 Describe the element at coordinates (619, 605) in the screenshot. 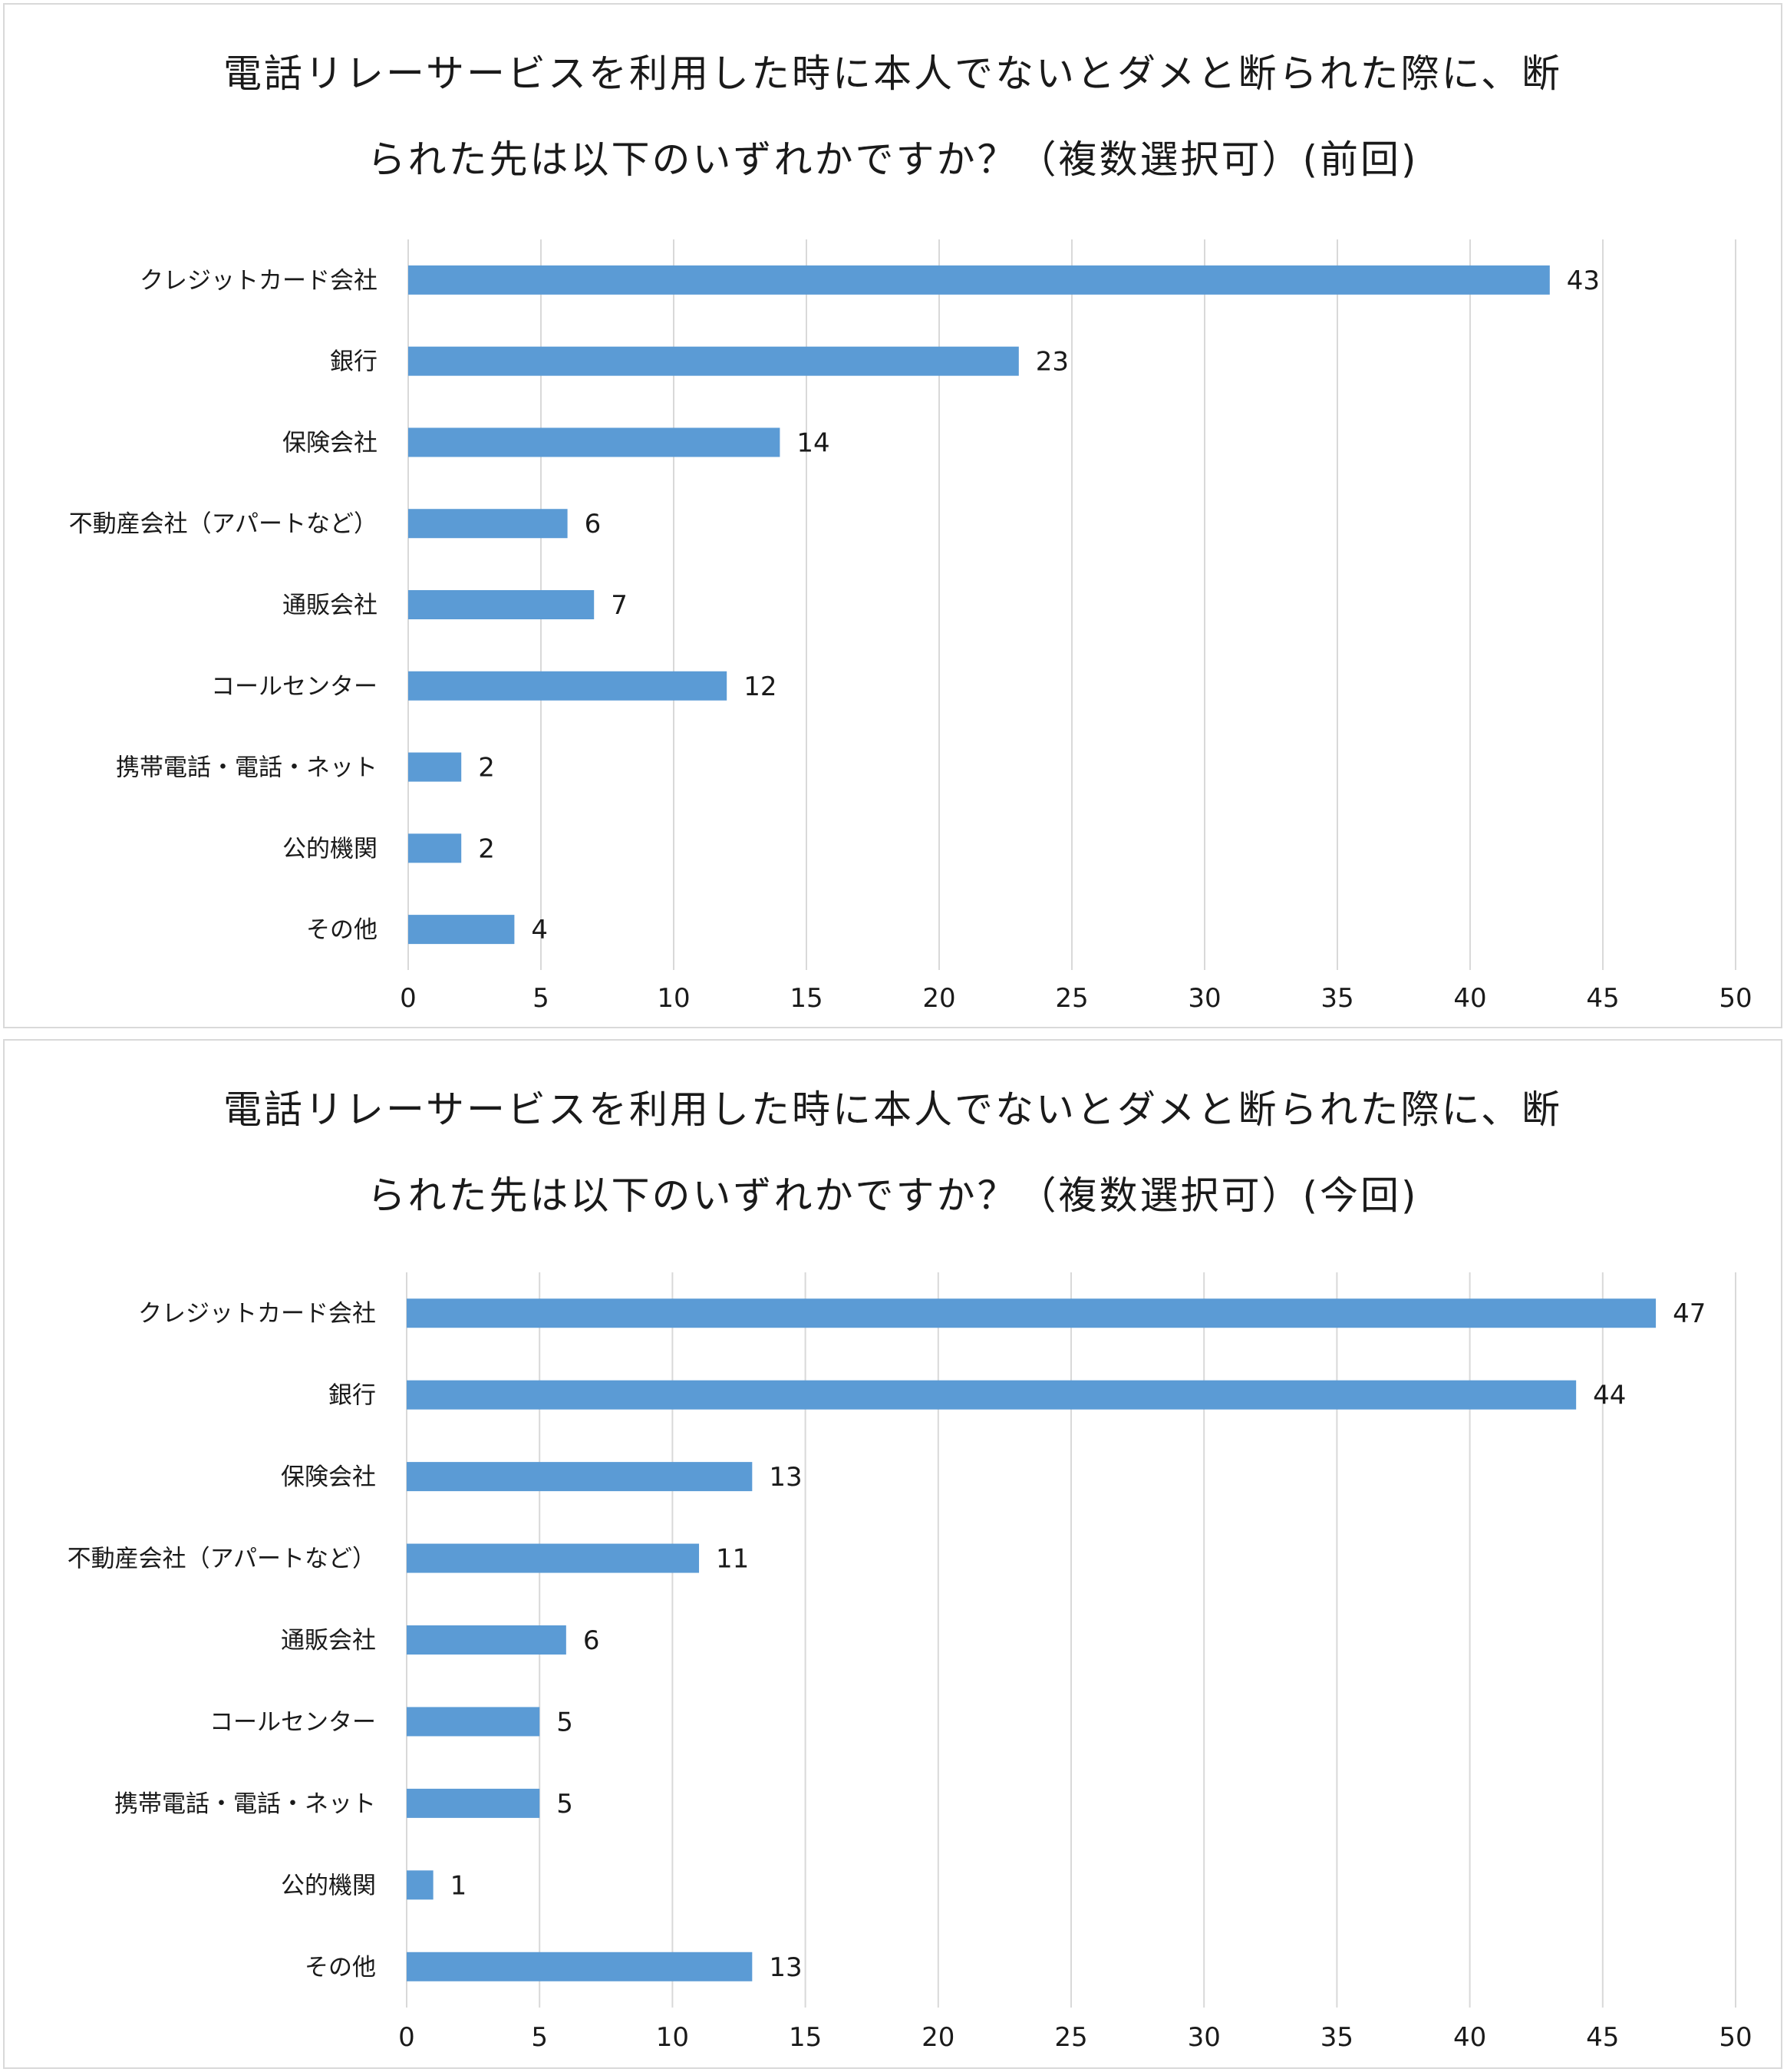

I see `data-label: 7` at that location.